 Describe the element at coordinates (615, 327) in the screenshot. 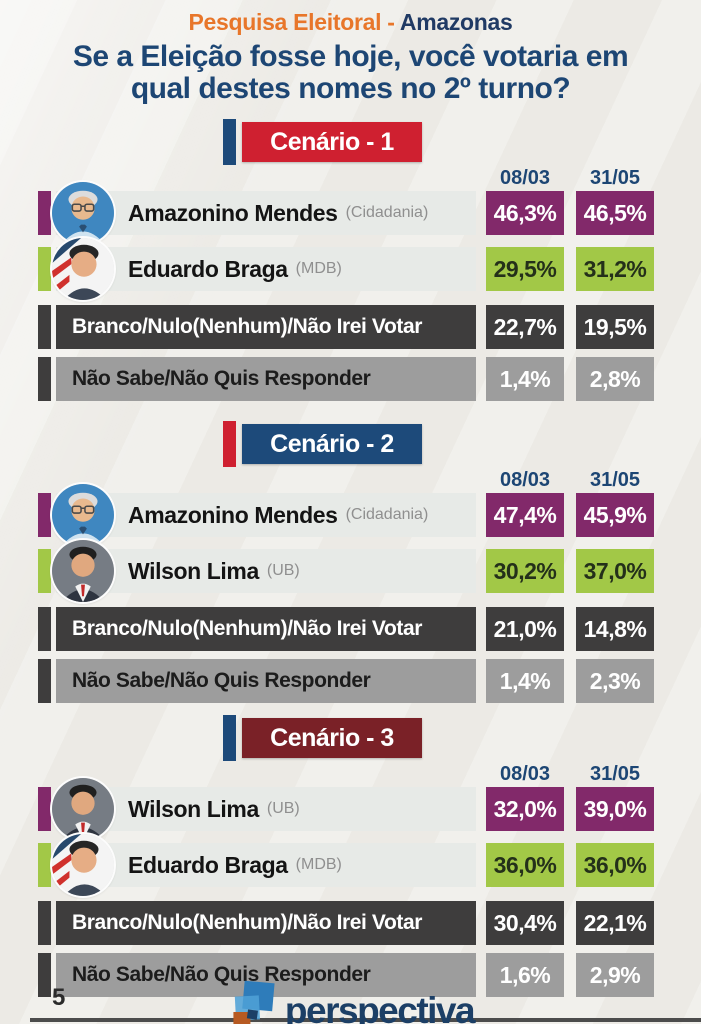

I see `value-cell: 19,5%` at that location.